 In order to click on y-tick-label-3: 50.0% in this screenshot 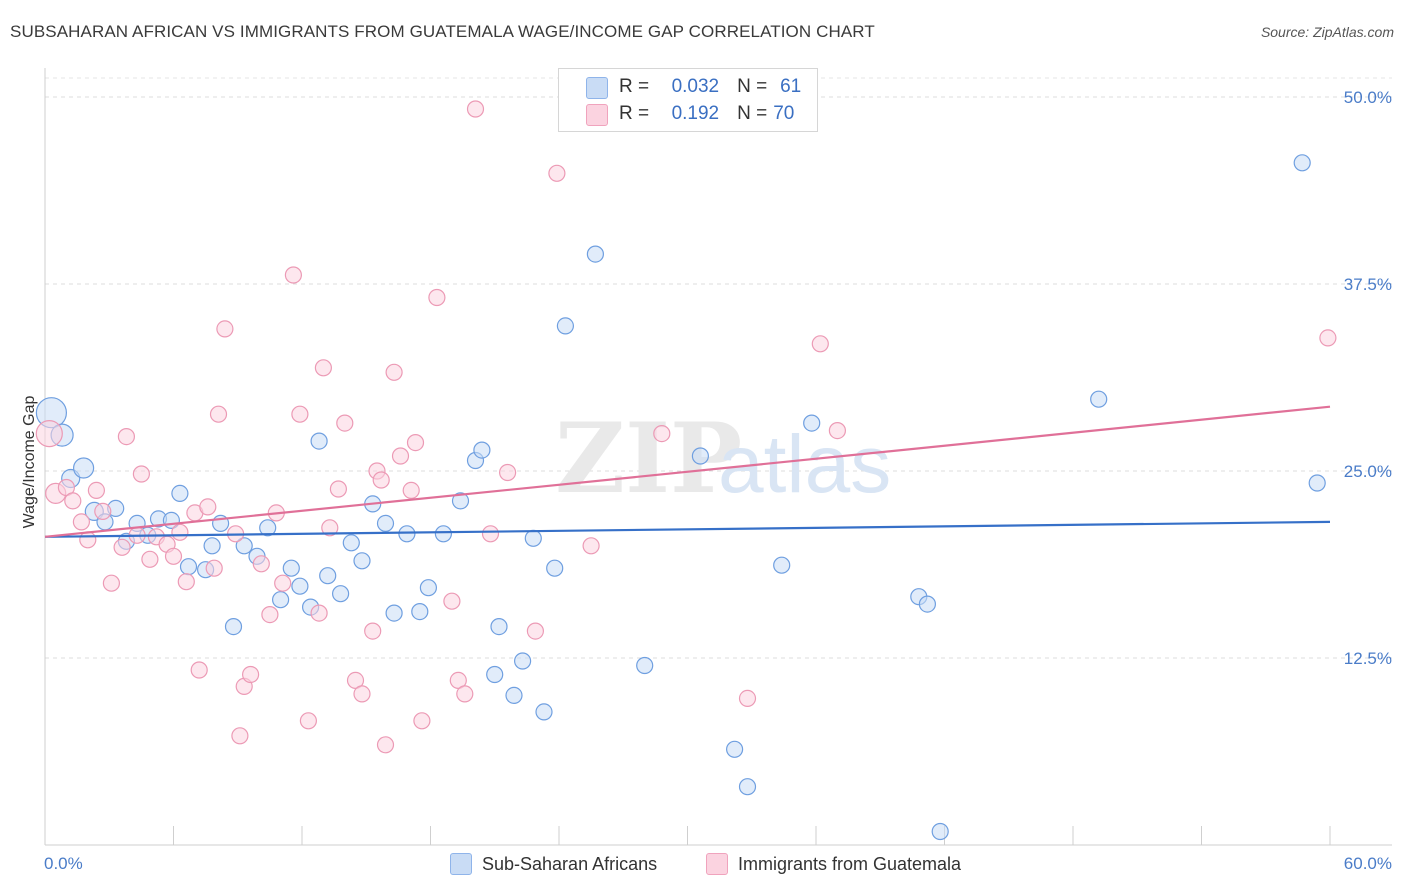, I will do `click(1368, 97)`.